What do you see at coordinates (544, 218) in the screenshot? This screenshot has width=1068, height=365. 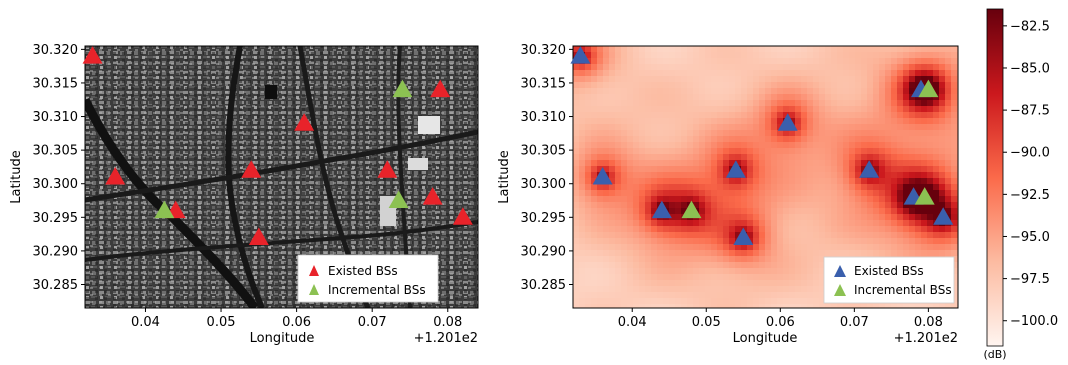 I see `y-tick-label: 30.295` at bounding box center [544, 218].